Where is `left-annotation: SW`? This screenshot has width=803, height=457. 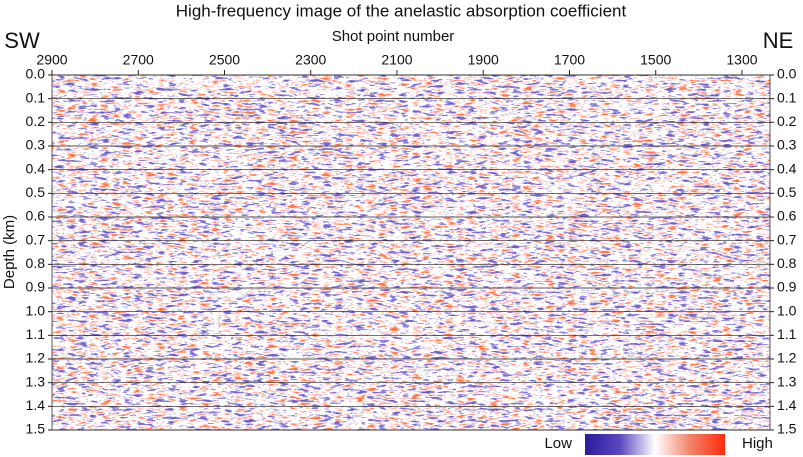
left-annotation: SW is located at coordinates (22, 40).